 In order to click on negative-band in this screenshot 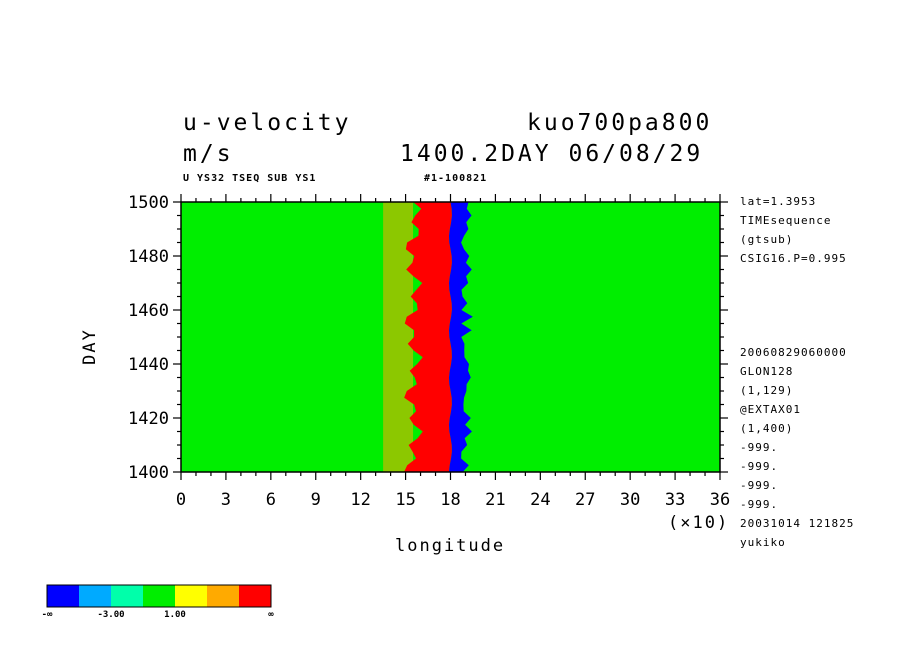, I will do `click(461, 337)`.